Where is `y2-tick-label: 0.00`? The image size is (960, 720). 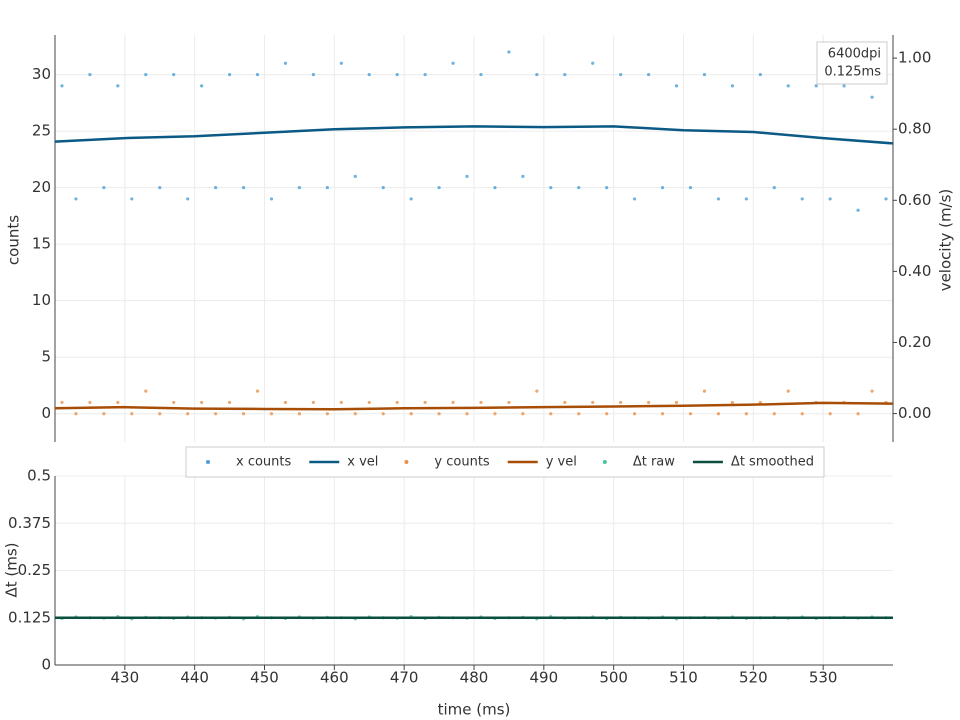
y2-tick-label: 0.00 is located at coordinates (914, 413).